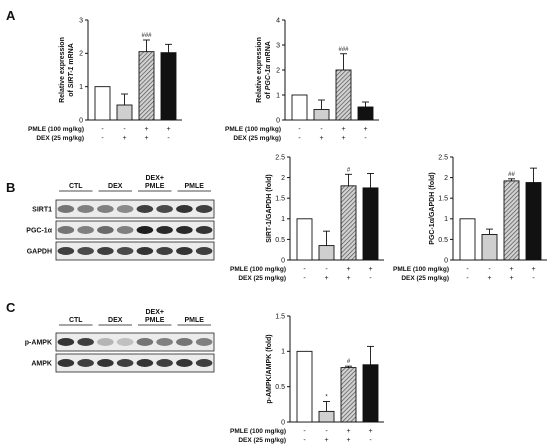  What do you see at coordinates (41, 364) in the screenshot?
I see `blot-band-label: AMPK` at bounding box center [41, 364].